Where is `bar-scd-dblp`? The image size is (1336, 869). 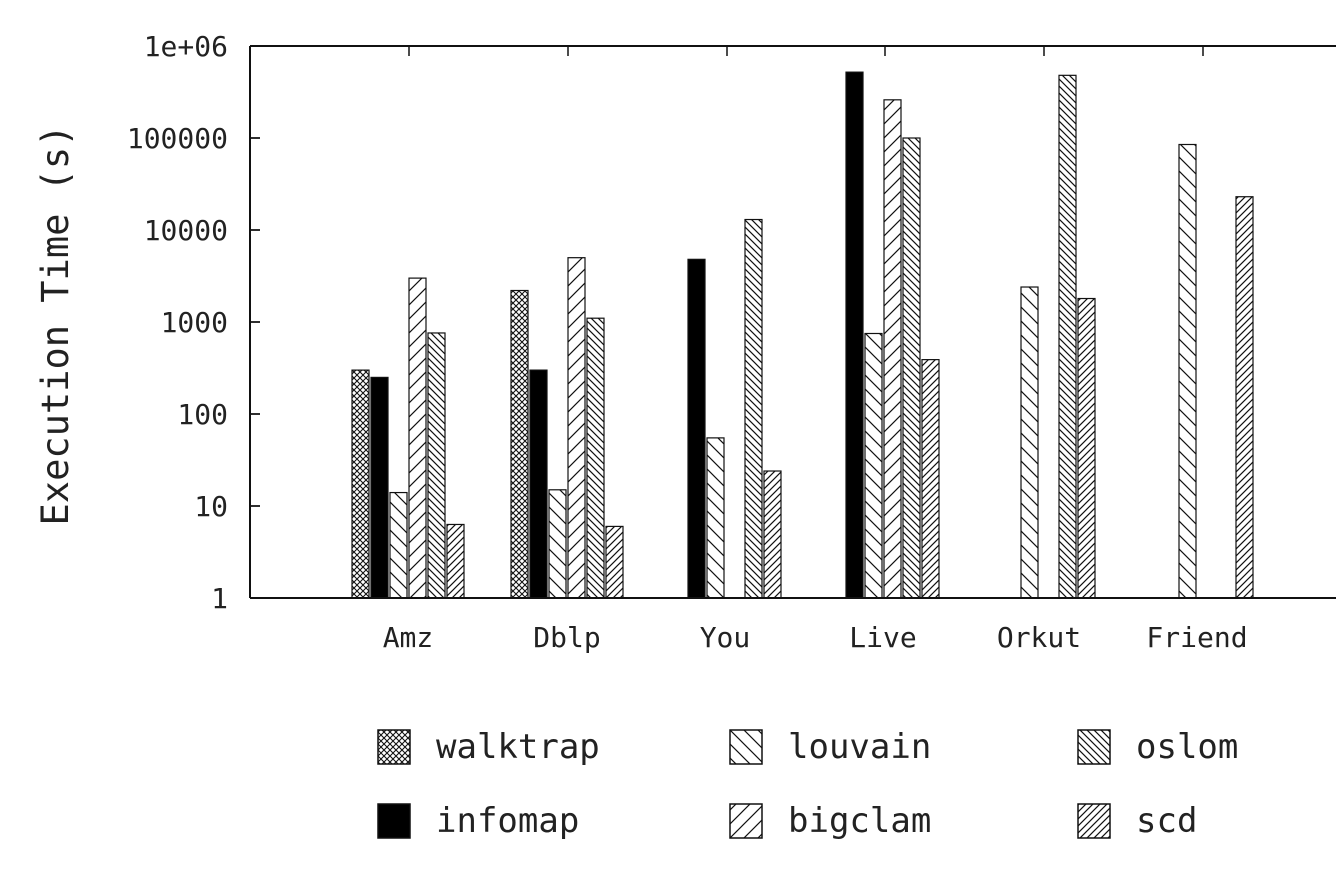 bar-scd-dblp is located at coordinates (614, 562).